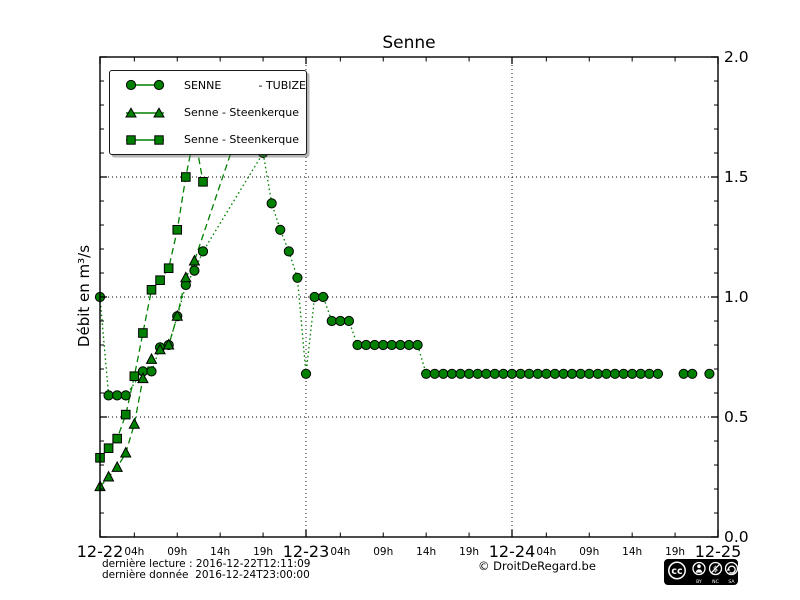 This screenshot has height=600, width=800. I want to click on legend-suffix: - TUBIZE, so click(282, 85).